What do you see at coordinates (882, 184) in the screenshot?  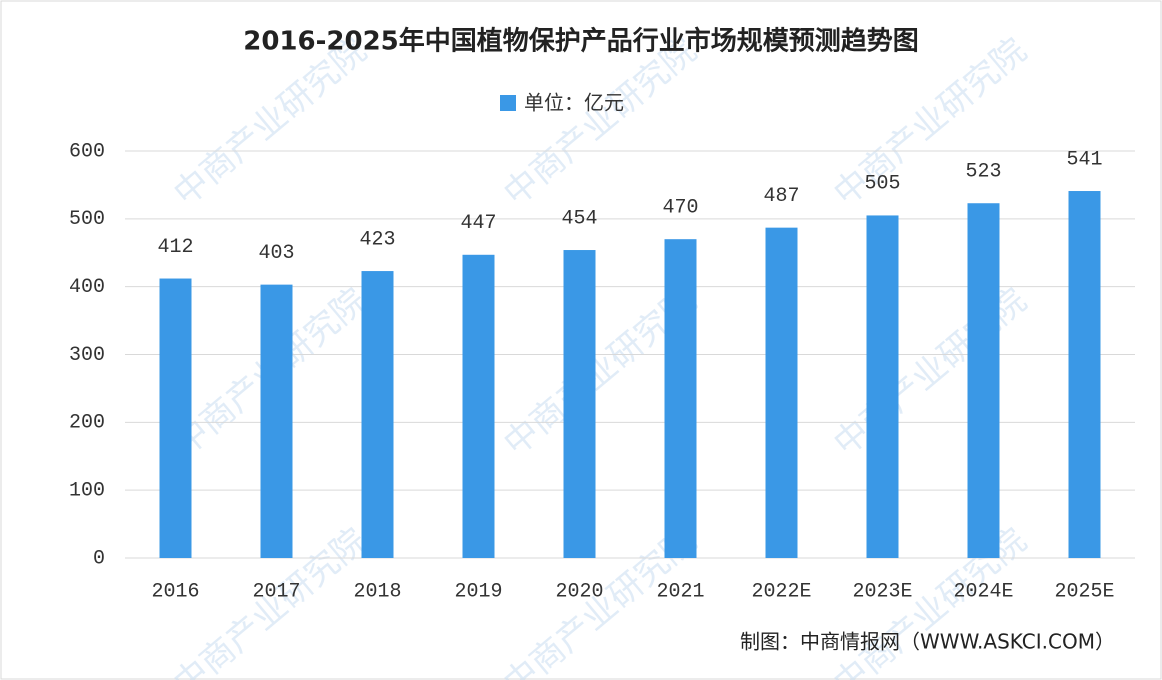 I see `value-label: 505` at bounding box center [882, 184].